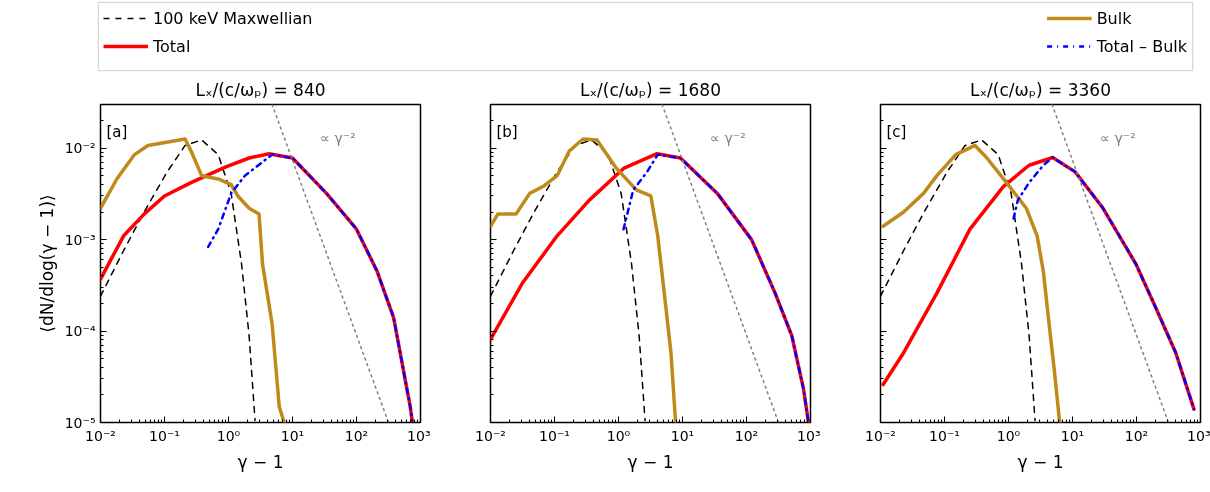  Describe the element at coordinates (80, 239) in the screenshot. I see `y-tick-label: 10⁻³` at that location.